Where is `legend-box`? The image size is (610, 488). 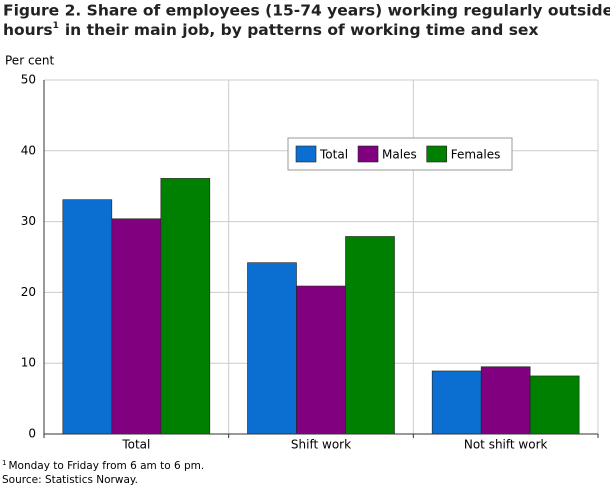 legend-box is located at coordinates (400, 154).